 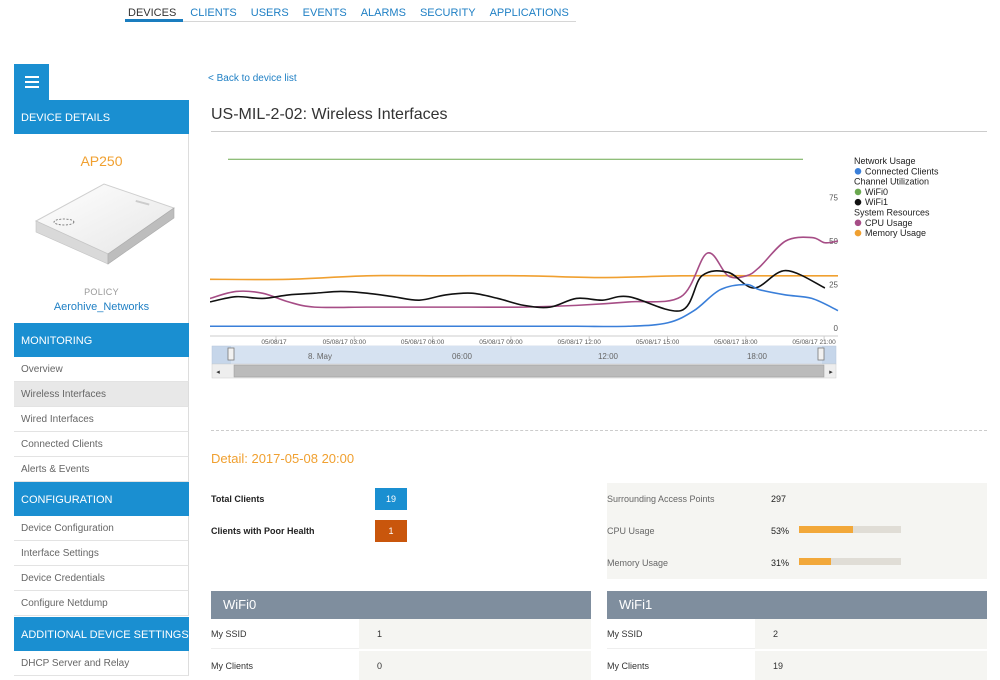 What do you see at coordinates (599, 131) in the screenshot?
I see `title-divider` at bounding box center [599, 131].